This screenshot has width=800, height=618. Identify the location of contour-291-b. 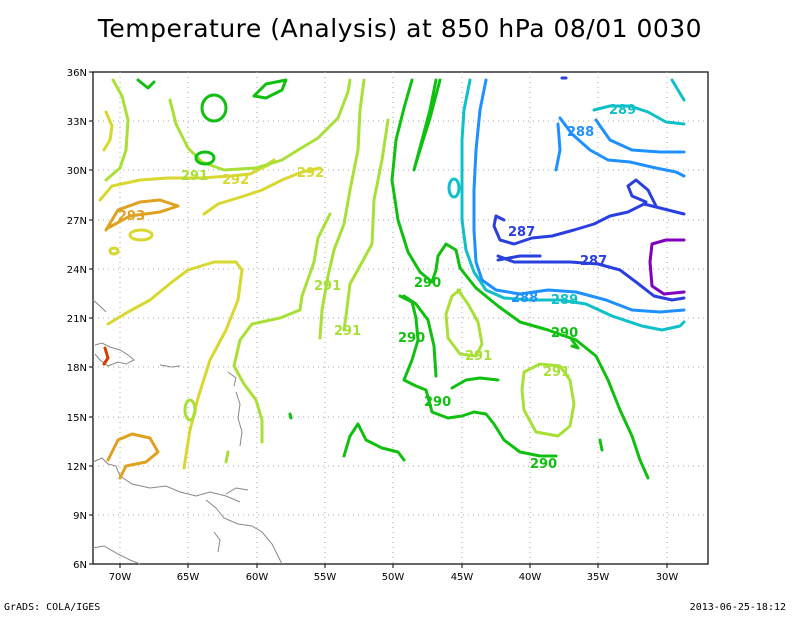
(260, 125).